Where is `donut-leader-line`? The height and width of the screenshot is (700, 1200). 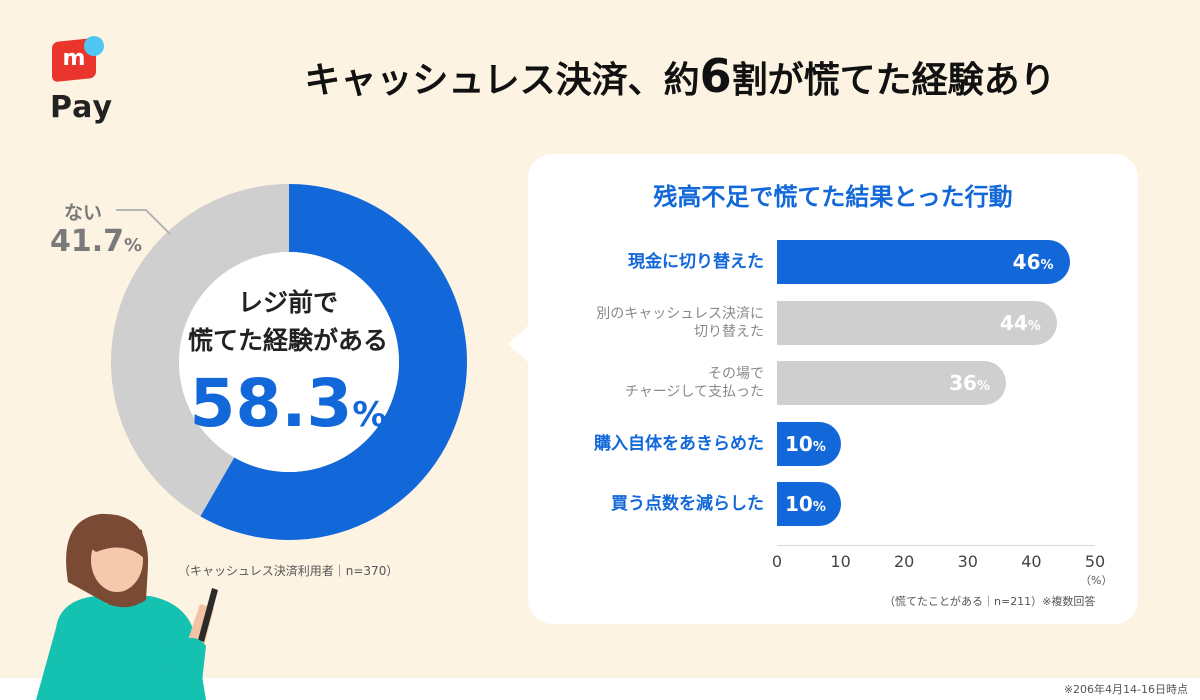
donut-leader-line is located at coordinates (143, 222).